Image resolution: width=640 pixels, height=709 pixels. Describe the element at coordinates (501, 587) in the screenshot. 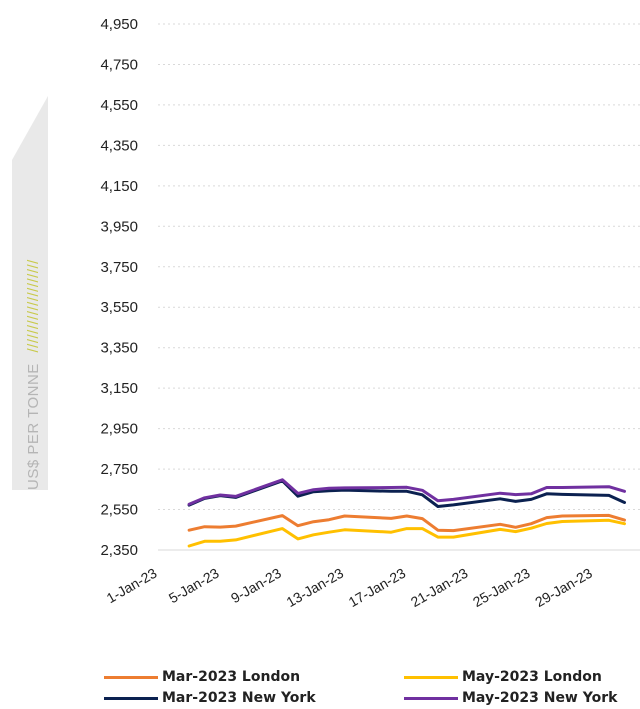

I see `x-tick-label: 25-Jan-23` at that location.